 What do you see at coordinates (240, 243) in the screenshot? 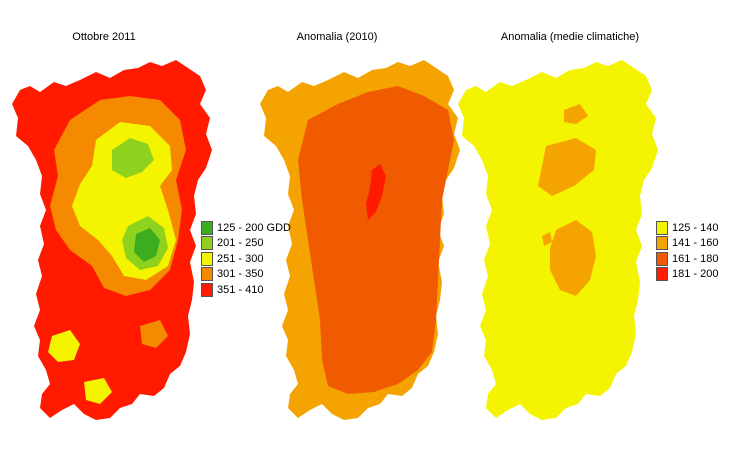
I see `legend-label: 201 - 250` at bounding box center [240, 243].